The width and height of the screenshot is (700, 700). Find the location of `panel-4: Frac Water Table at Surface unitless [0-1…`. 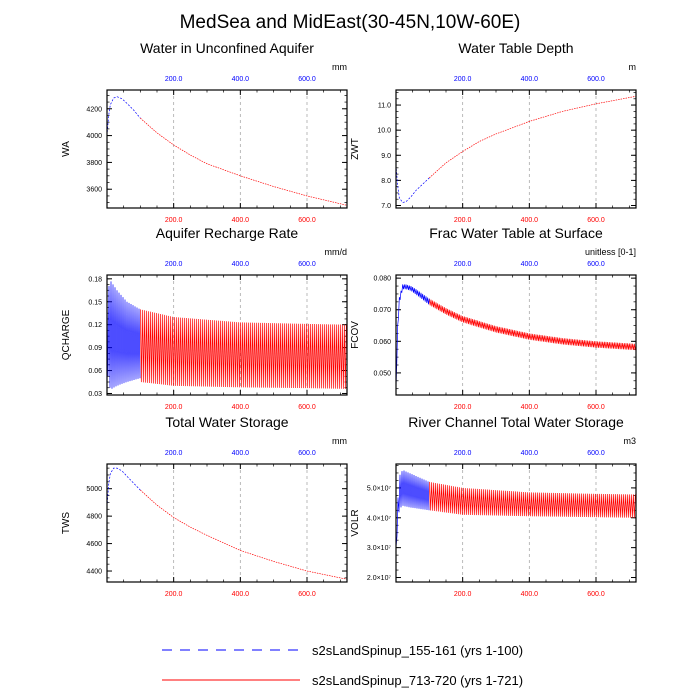

panel-4: Frac Water Table at Surface unitless [0-1… is located at coordinates (493, 318).